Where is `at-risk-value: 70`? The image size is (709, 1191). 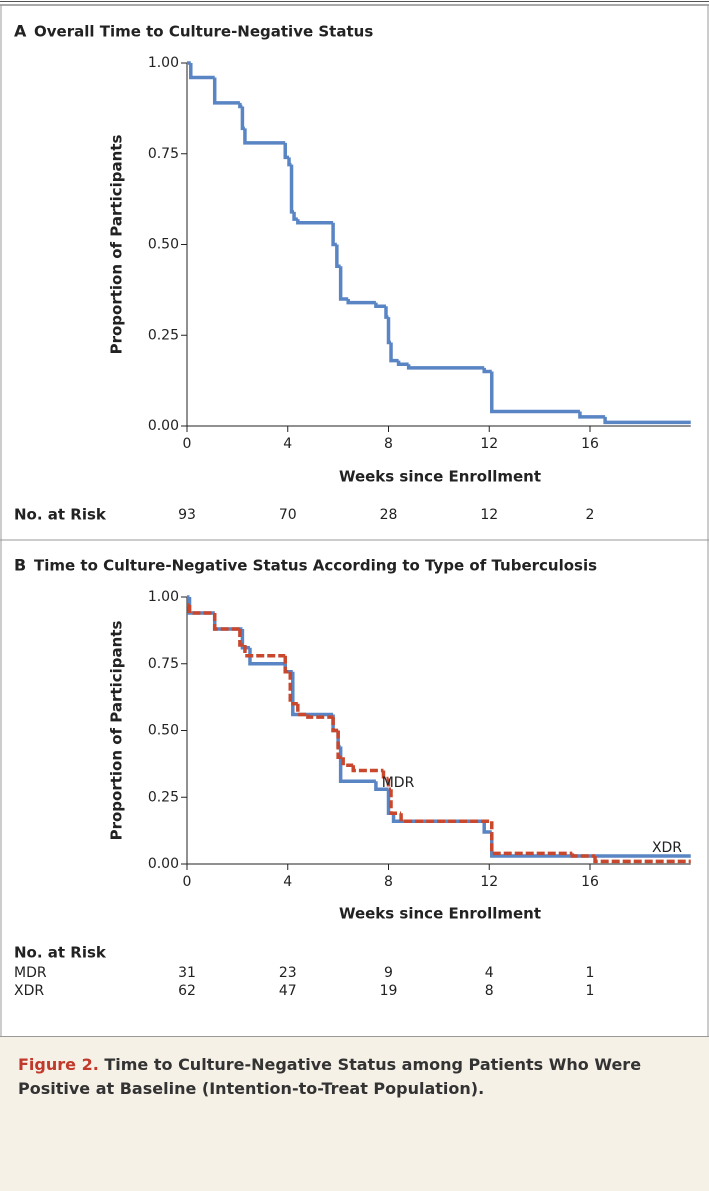
at-risk-value: 70 is located at coordinates (288, 515).